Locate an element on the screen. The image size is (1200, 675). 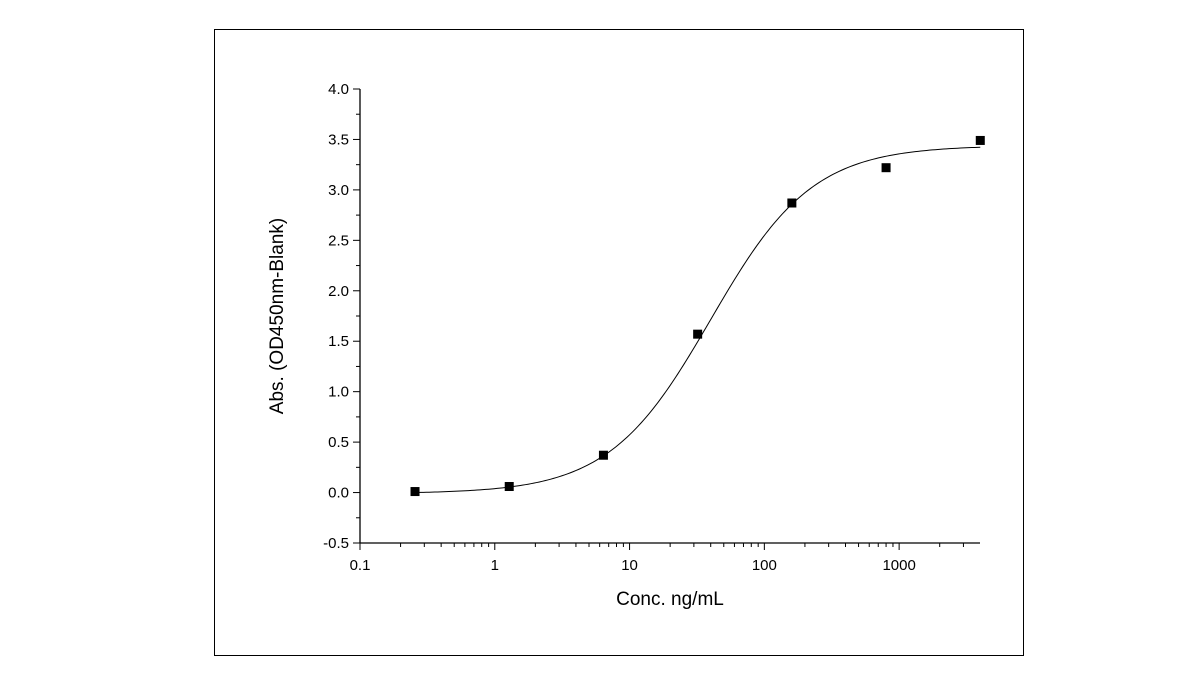
x-tick-label: 1 is located at coordinates (495, 565).